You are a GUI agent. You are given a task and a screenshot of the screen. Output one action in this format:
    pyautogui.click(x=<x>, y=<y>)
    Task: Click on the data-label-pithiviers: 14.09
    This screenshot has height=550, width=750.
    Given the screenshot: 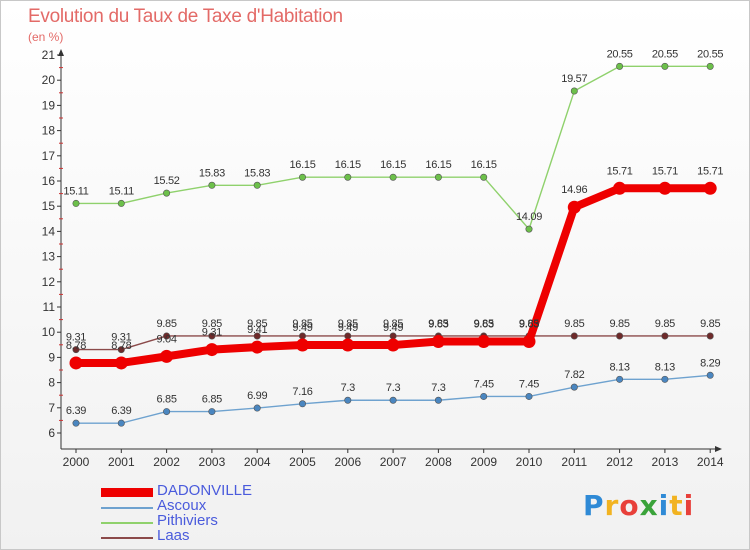 What is the action you would take?
    pyautogui.click(x=529, y=217)
    